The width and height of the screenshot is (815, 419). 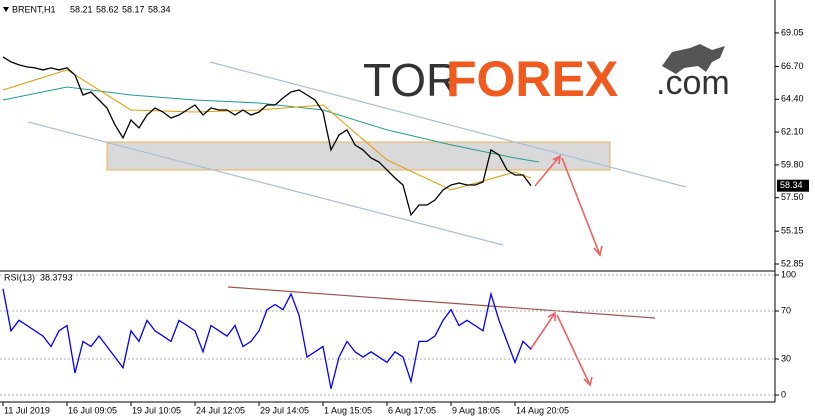 I want to click on x-tick-label: 1 Aug 15:05, so click(x=348, y=410).